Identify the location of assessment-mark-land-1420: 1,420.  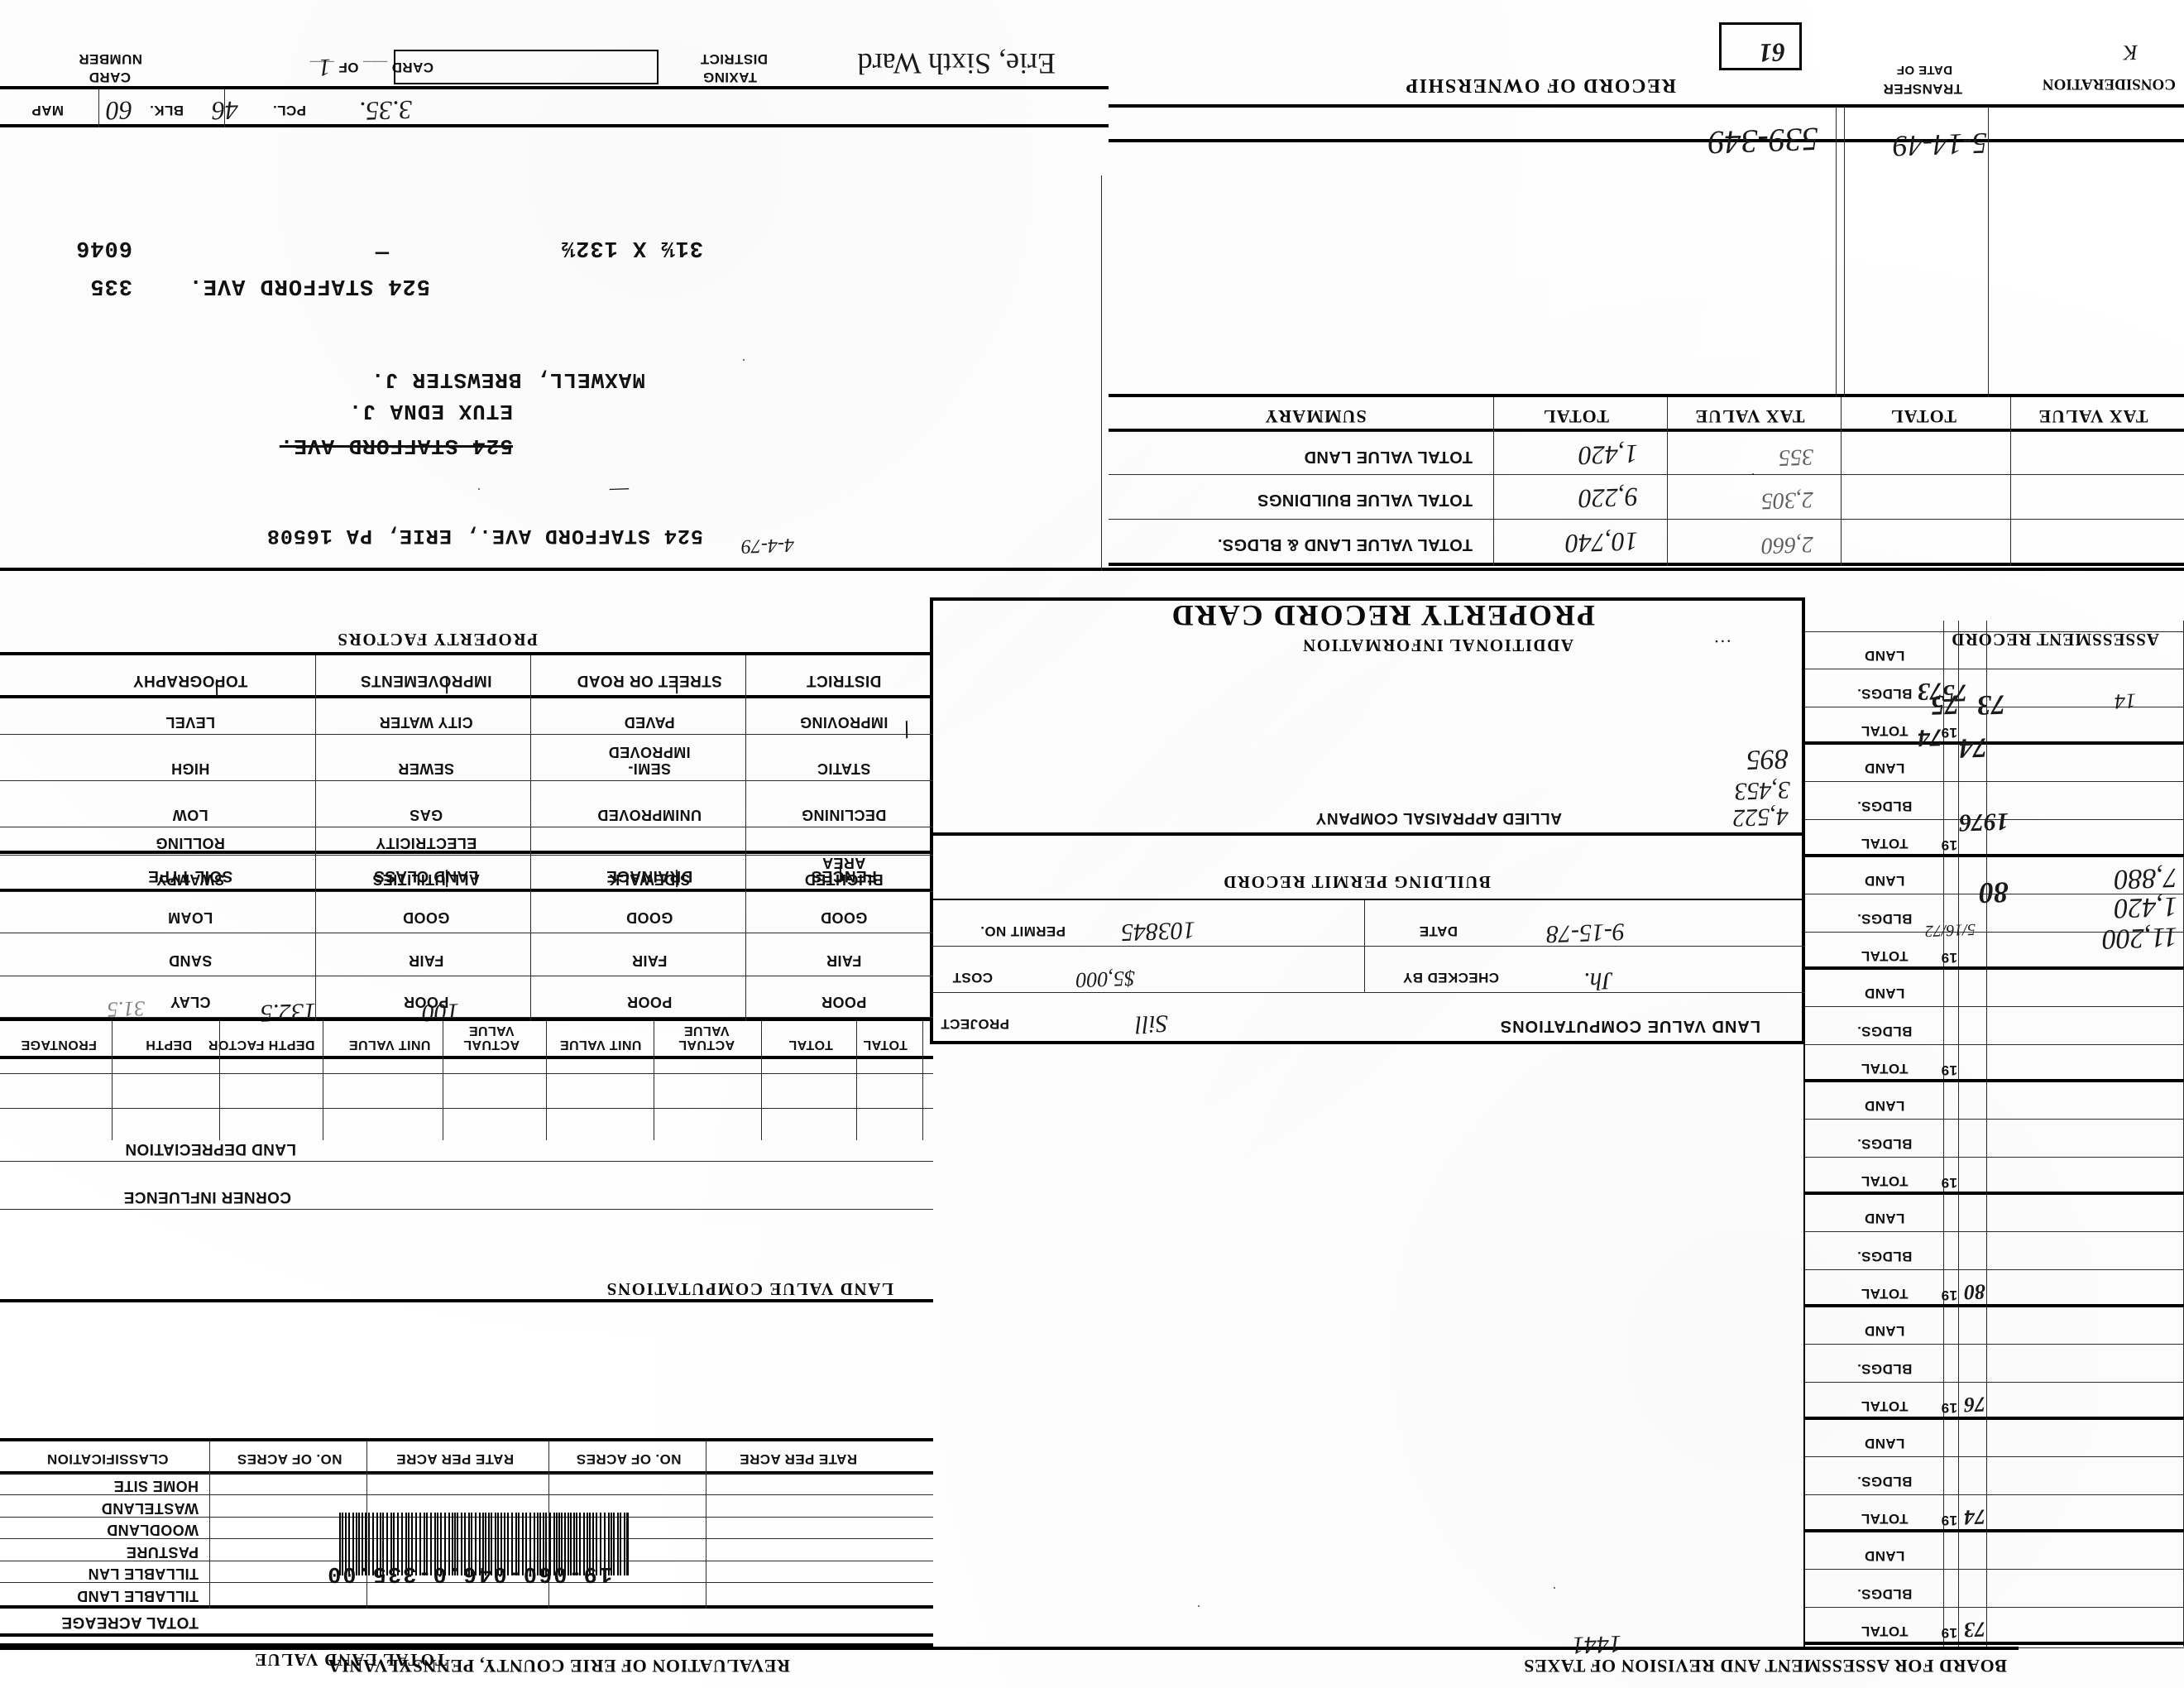
(2145, 907).